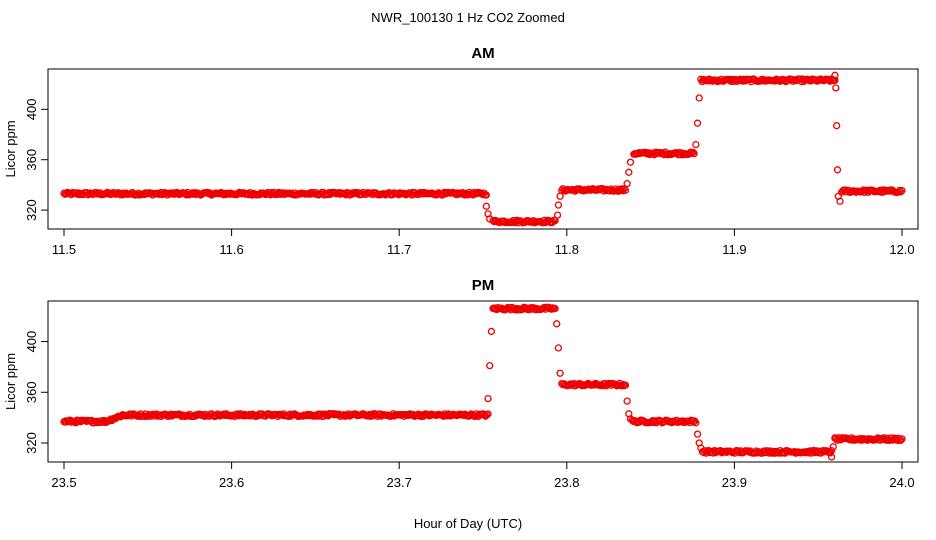 The image size is (936, 540). What do you see at coordinates (901, 482) in the screenshot?
I see `x-tick-label: 24.0` at bounding box center [901, 482].